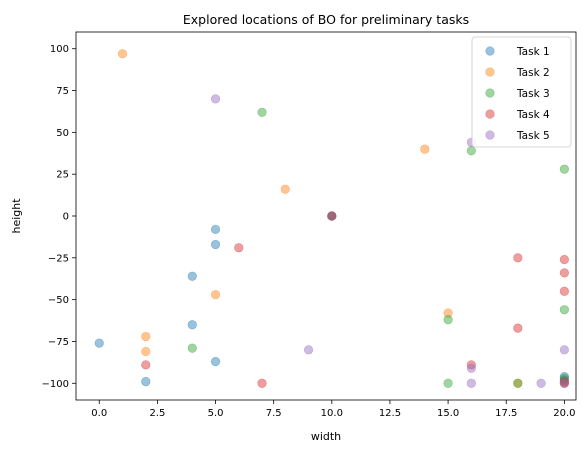 The image size is (583, 455). What do you see at coordinates (216, 413) in the screenshot?
I see `x-tick-label: 5.0` at bounding box center [216, 413].